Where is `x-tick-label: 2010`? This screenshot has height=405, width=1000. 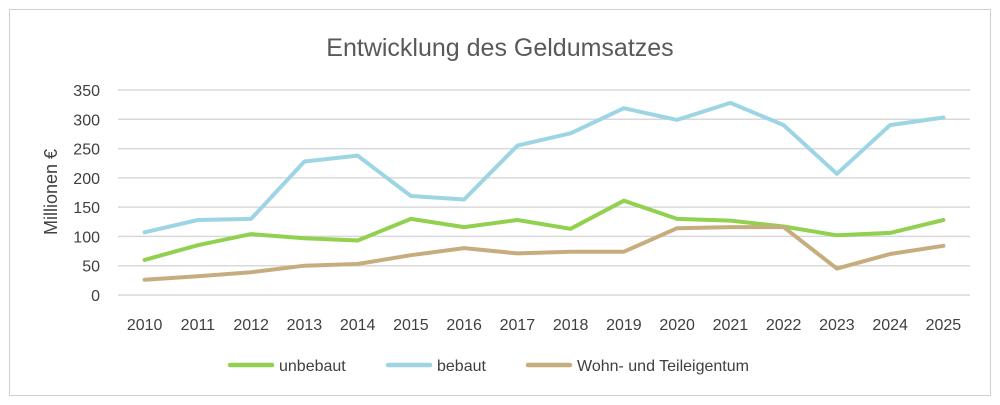
x-tick-label: 2010 is located at coordinates (145, 325).